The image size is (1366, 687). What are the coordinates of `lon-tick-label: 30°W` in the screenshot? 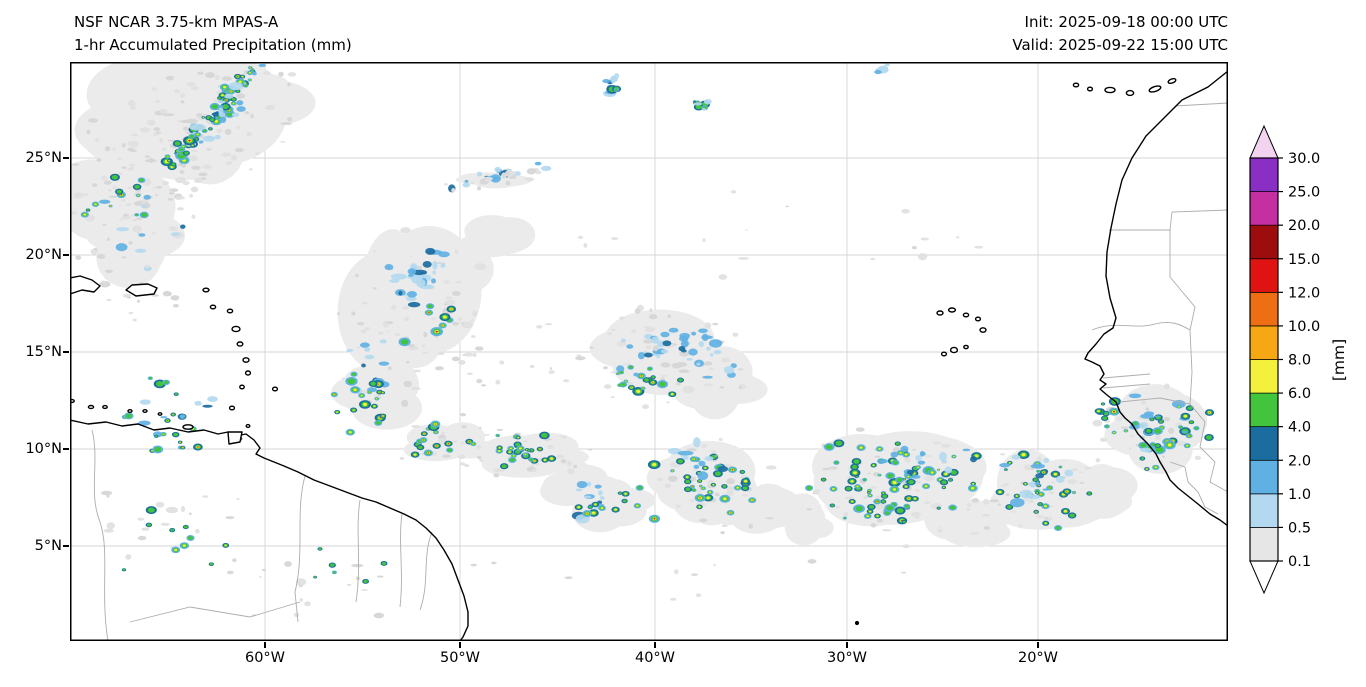 It's located at (847, 658).